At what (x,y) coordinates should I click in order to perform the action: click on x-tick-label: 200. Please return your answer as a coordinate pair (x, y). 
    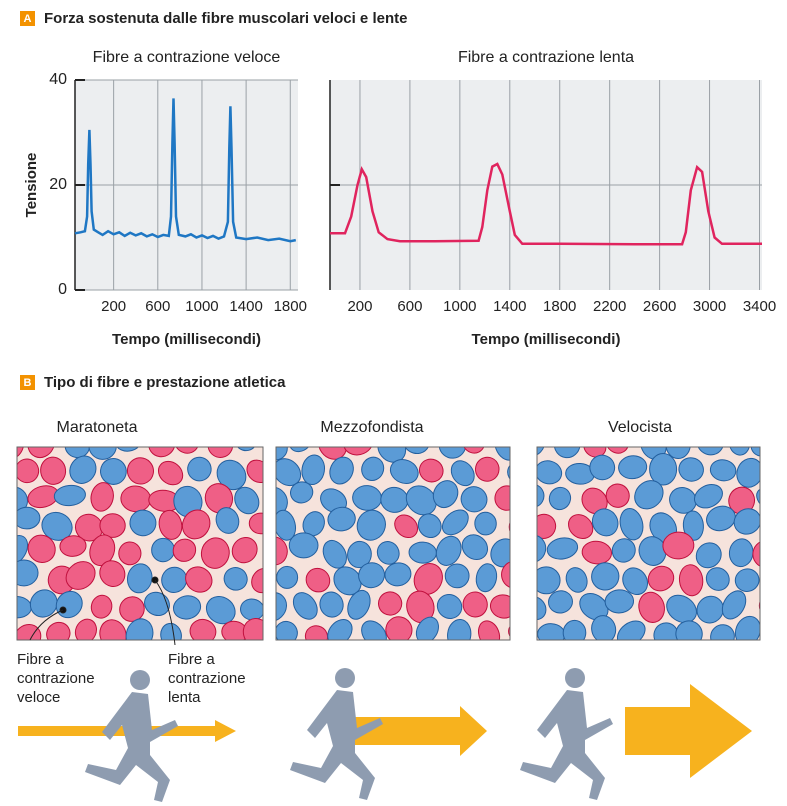
    Looking at the image, I should click on (113, 306).